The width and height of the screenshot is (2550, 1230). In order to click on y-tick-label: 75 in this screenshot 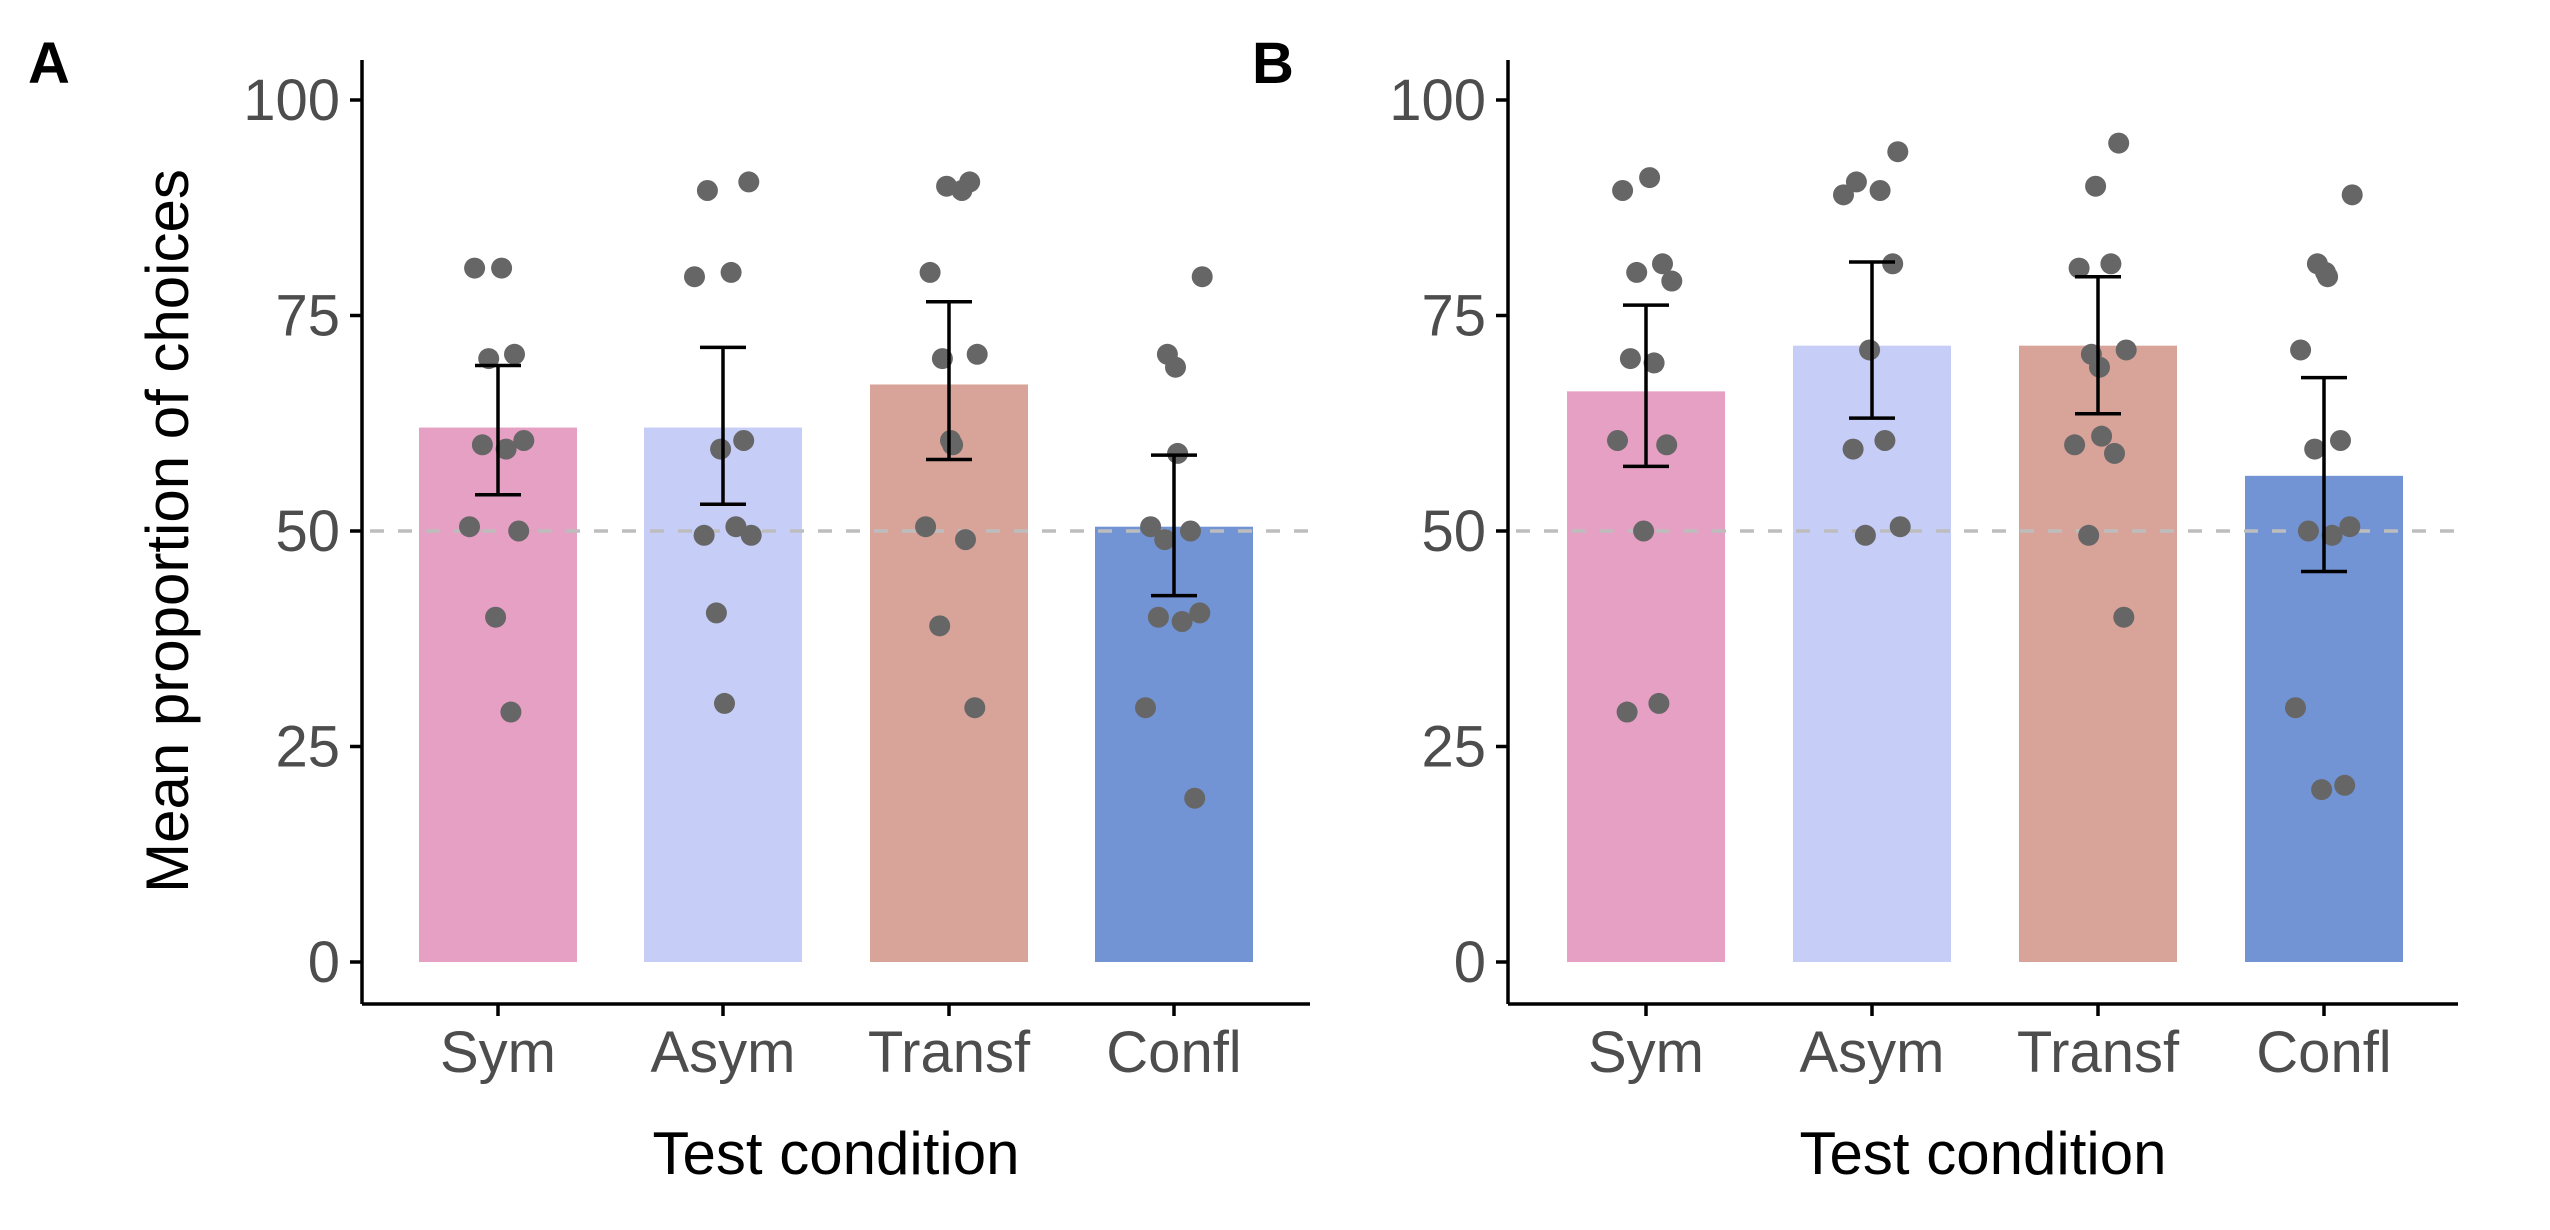, I will do `click(1453, 316)`.